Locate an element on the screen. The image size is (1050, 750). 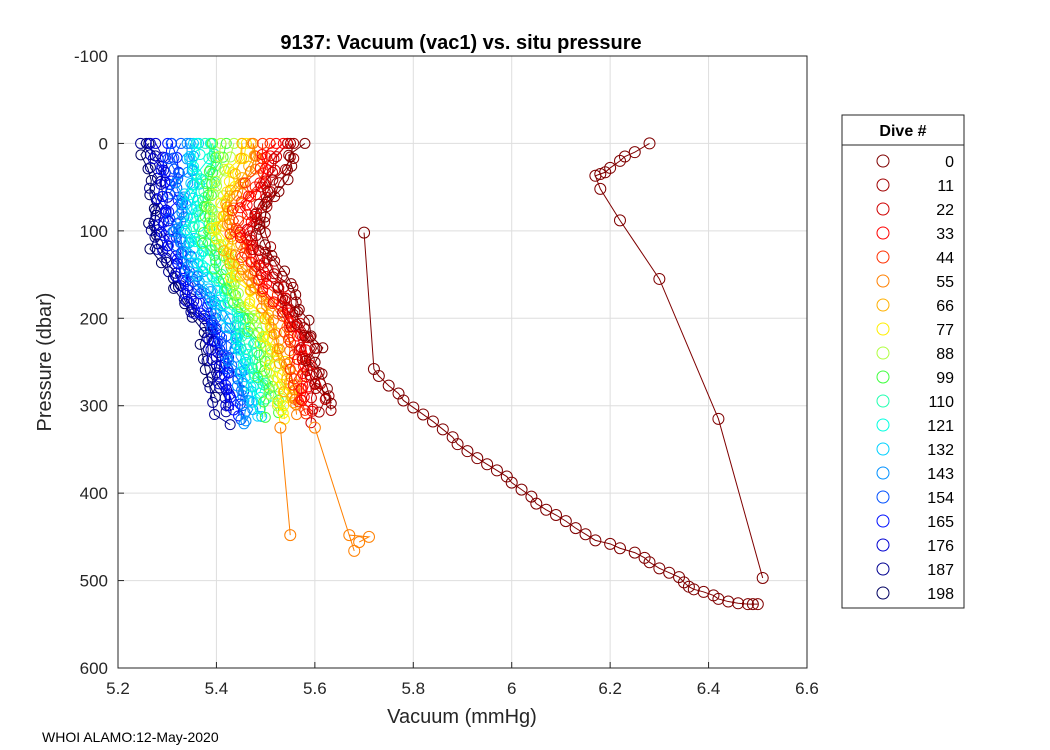
legend-title: Dive # is located at coordinates (902, 131).